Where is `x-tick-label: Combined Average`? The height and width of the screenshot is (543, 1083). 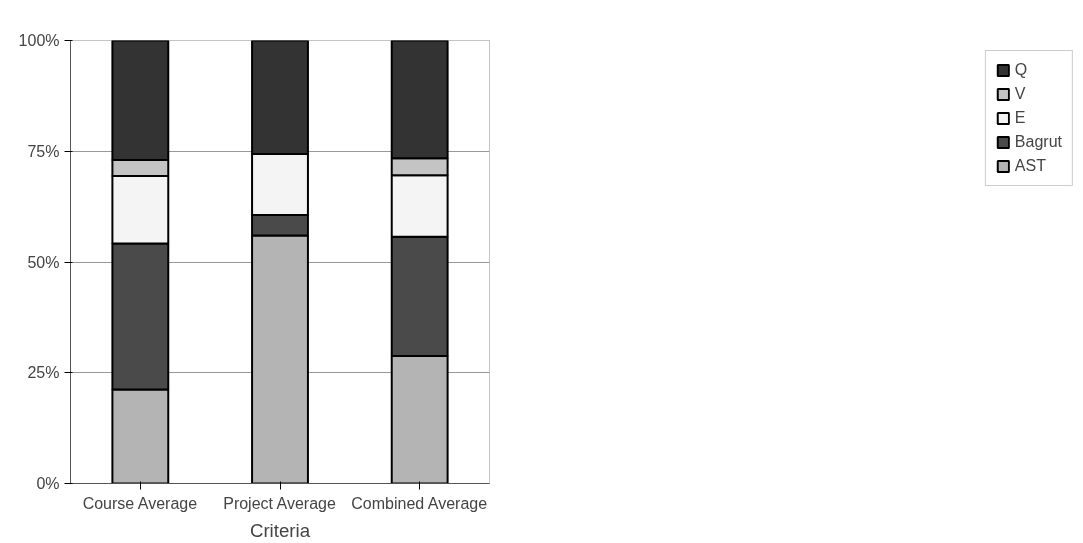
x-tick-label: Combined Average is located at coordinates (419, 503).